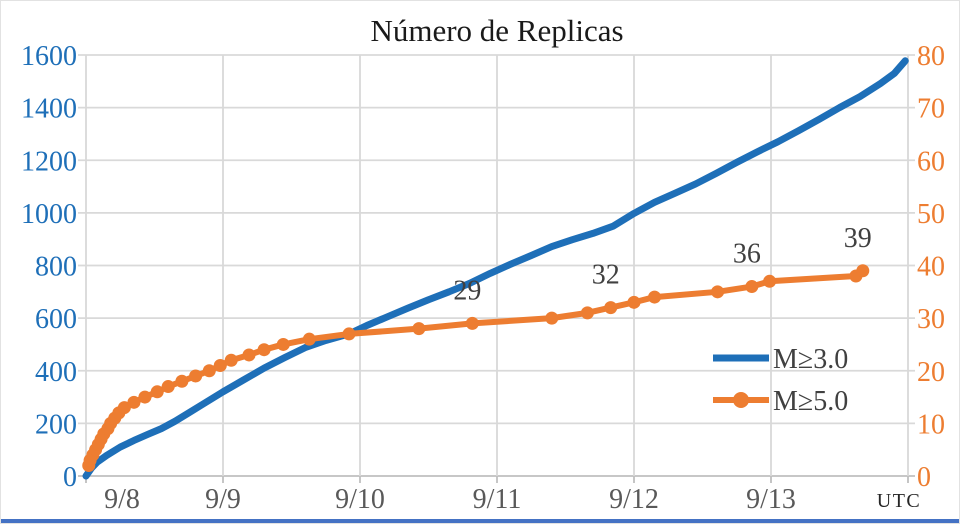 The image size is (960, 524). Describe the element at coordinates (480, 521) in the screenshot. I see `bottom-blue-bar` at that location.